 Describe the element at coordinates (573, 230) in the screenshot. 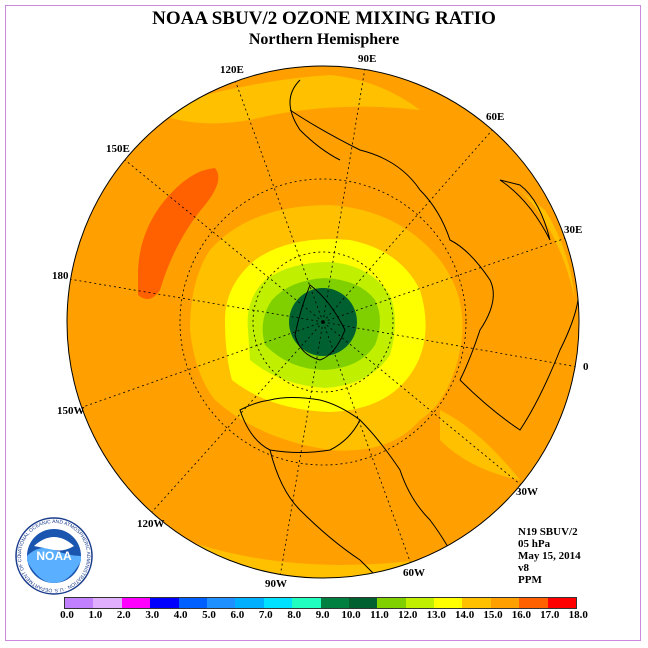

I see `lon-label-30e: 30E` at that location.